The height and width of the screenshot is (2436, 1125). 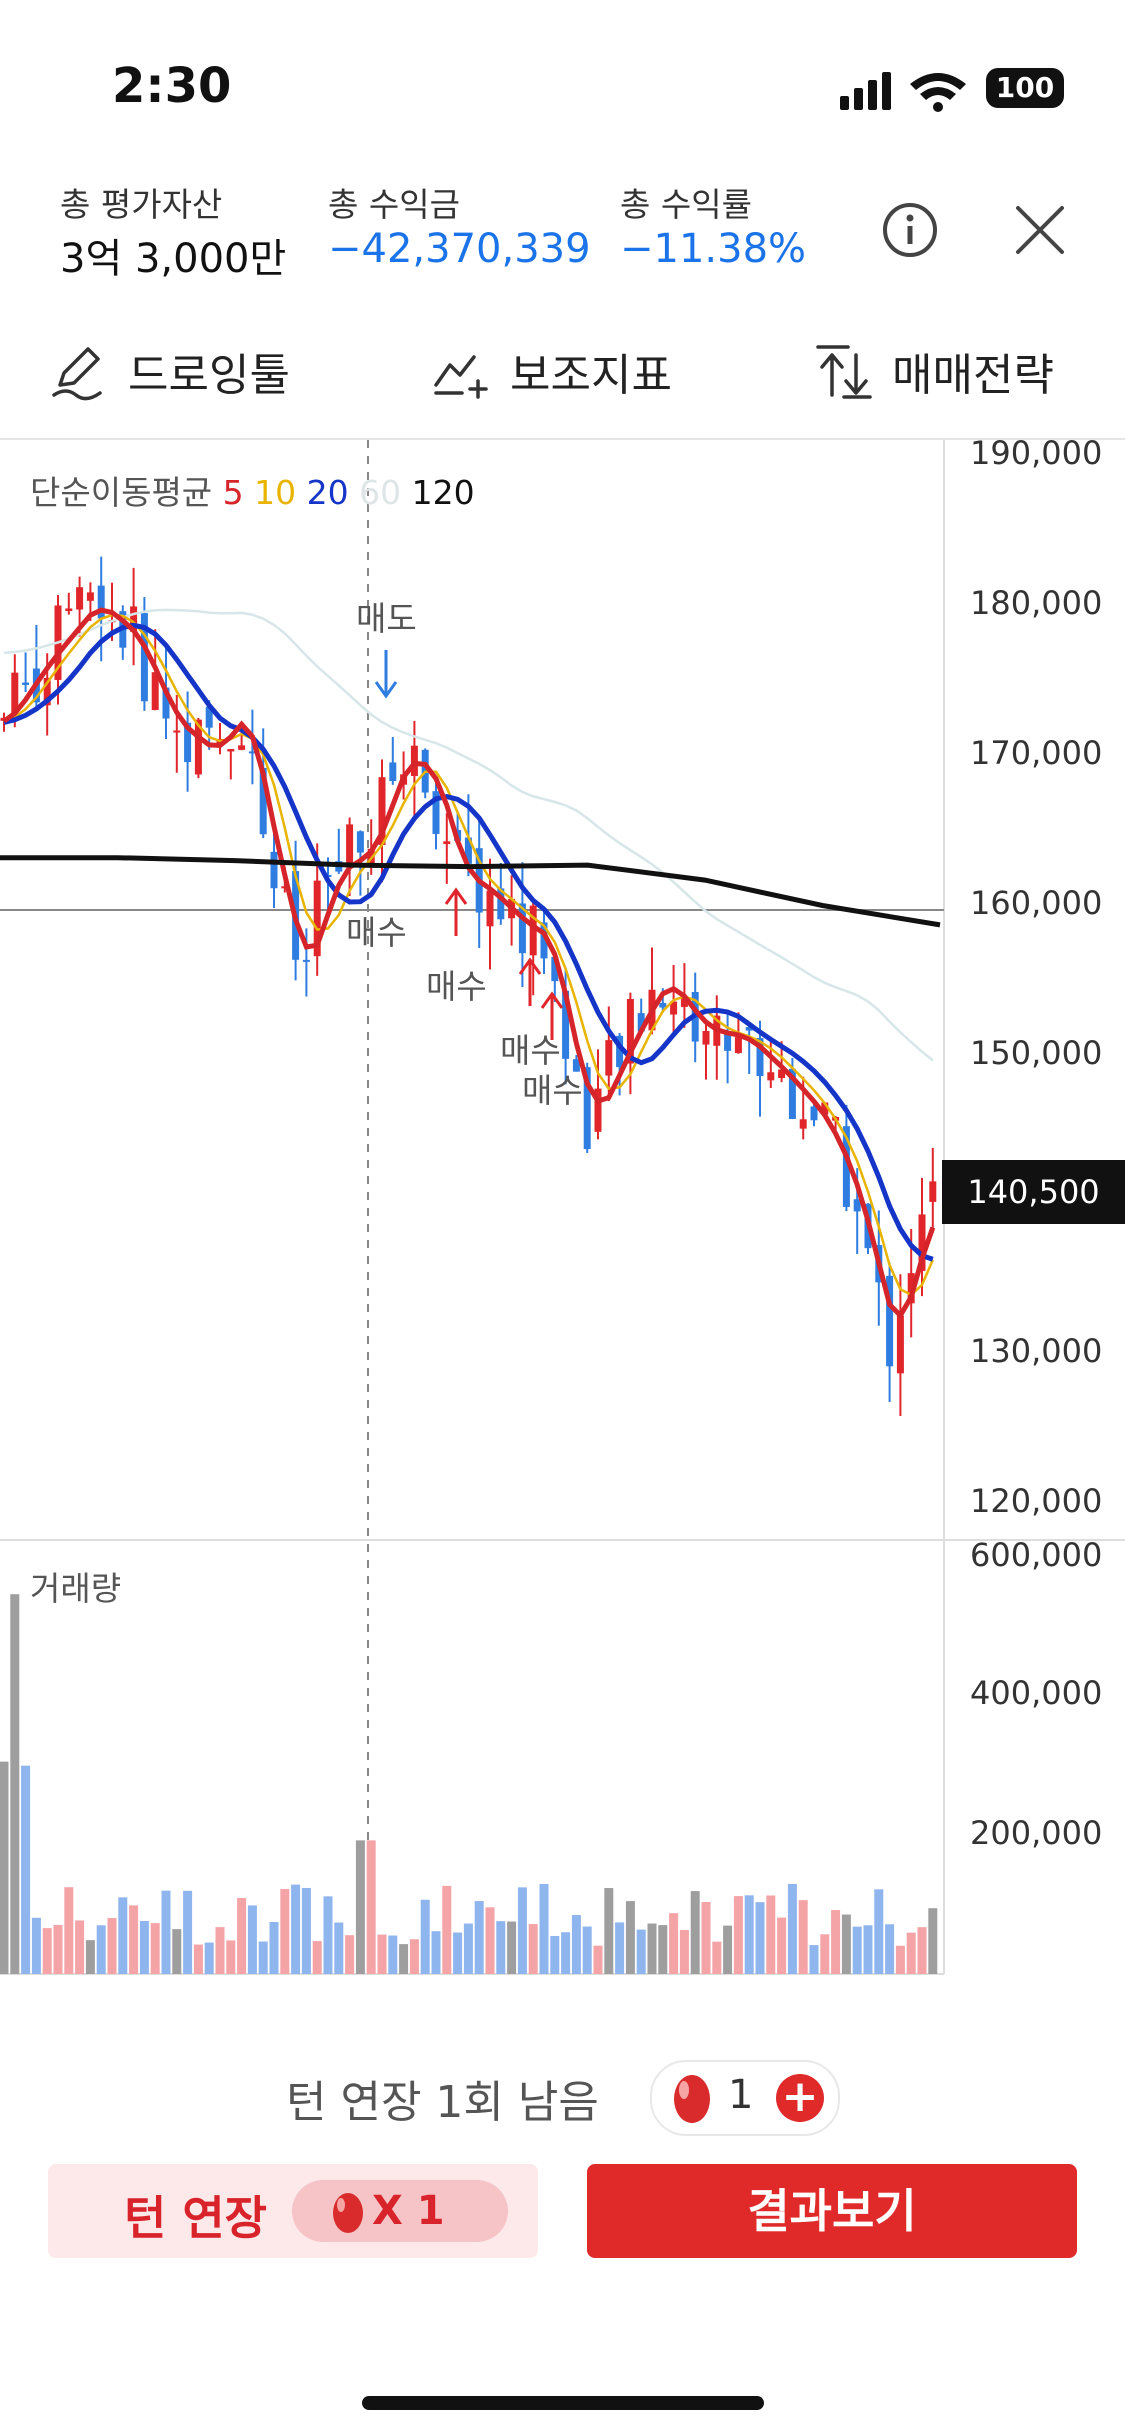 I want to click on status-bar: 2:30 100, so click(x=562, y=75).